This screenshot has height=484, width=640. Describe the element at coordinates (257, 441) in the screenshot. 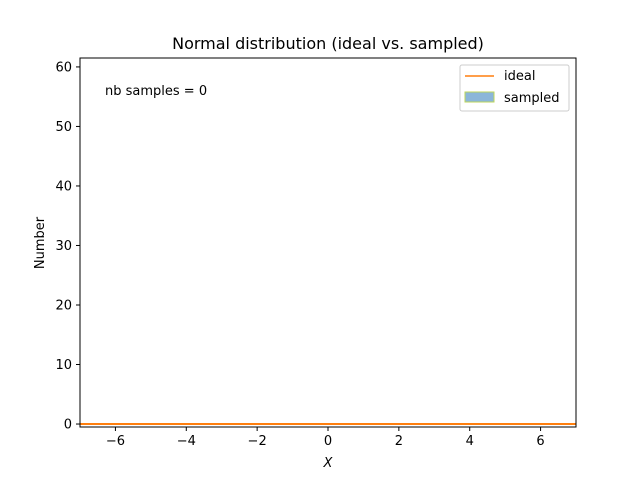

I see `x-tick-label: −2` at that location.